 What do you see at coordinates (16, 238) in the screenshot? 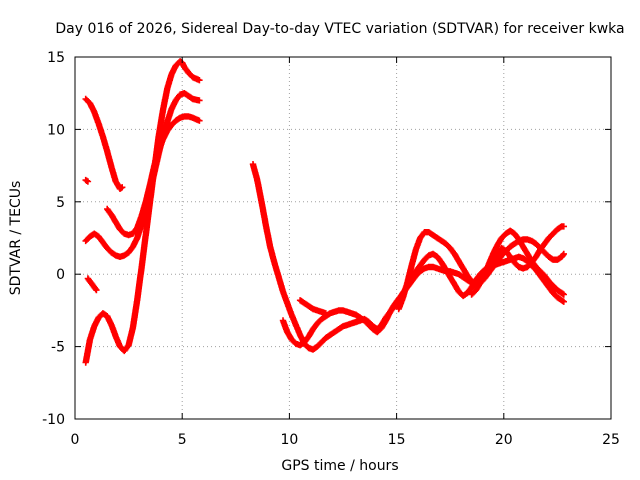
I see `y-axis-label: SDTVAR / TECUs` at bounding box center [16, 238].